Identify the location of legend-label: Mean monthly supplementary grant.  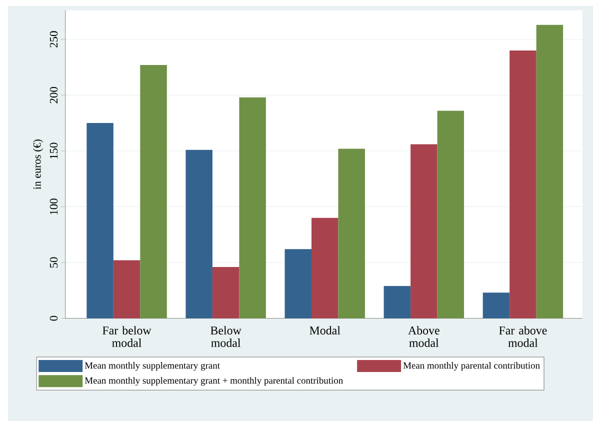
(152, 366).